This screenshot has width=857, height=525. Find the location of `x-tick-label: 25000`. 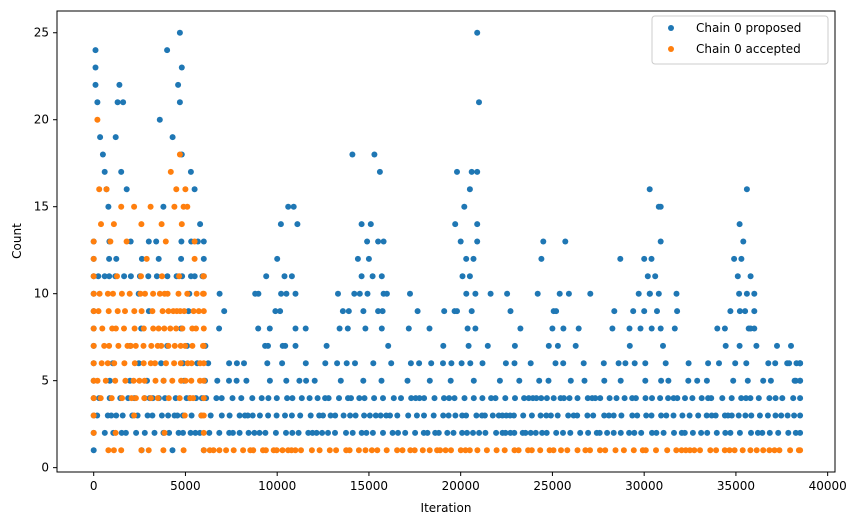

x-tick-label: 25000 is located at coordinates (552, 486).